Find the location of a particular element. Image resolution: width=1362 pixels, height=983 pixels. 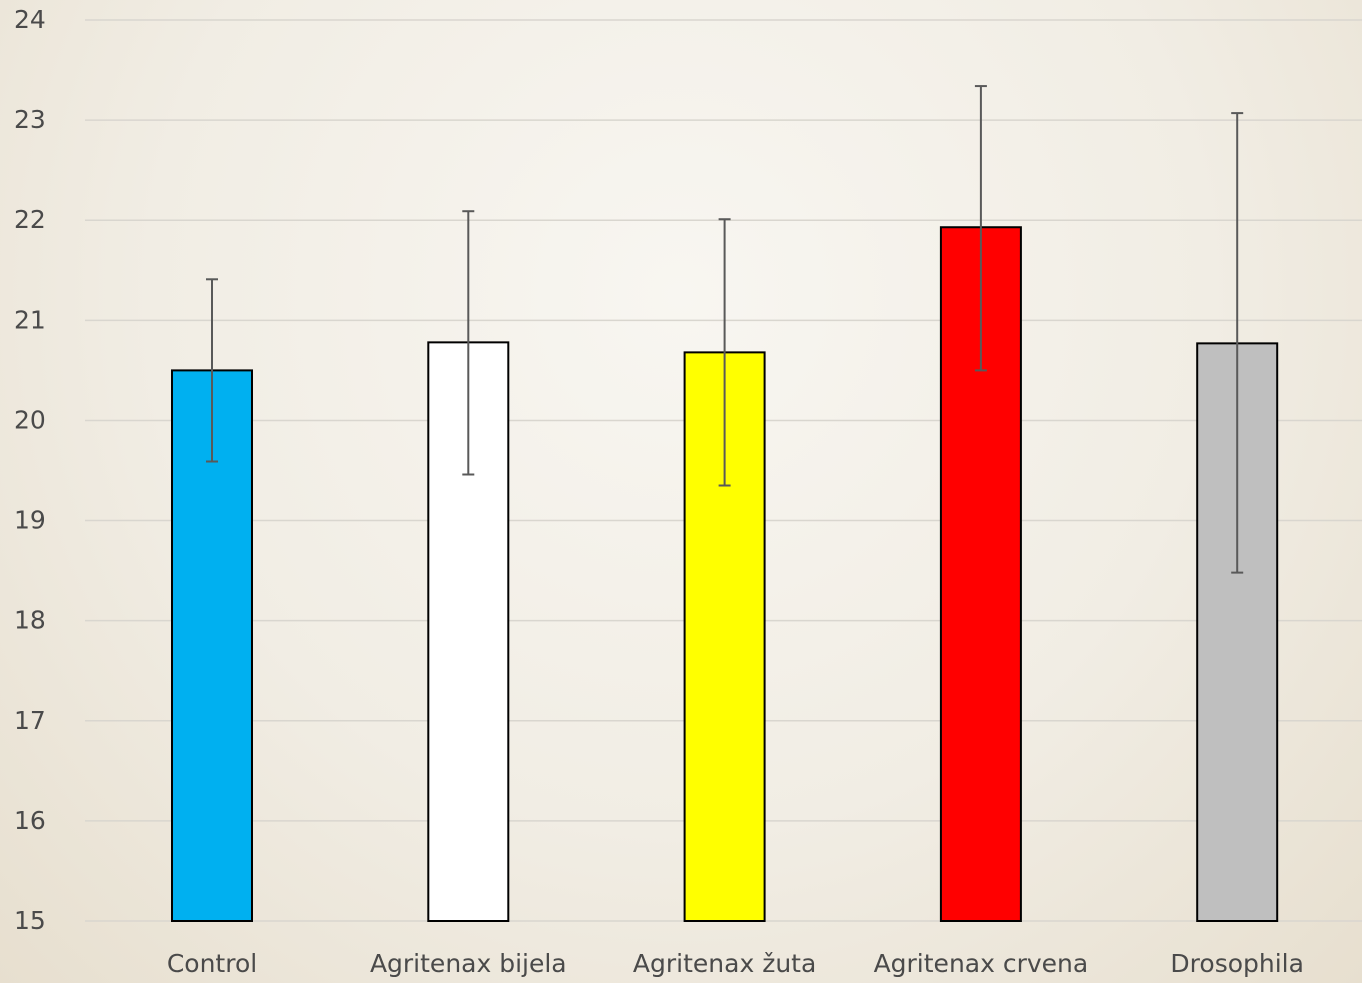

error-bar-drosophila is located at coordinates (1237, 343).